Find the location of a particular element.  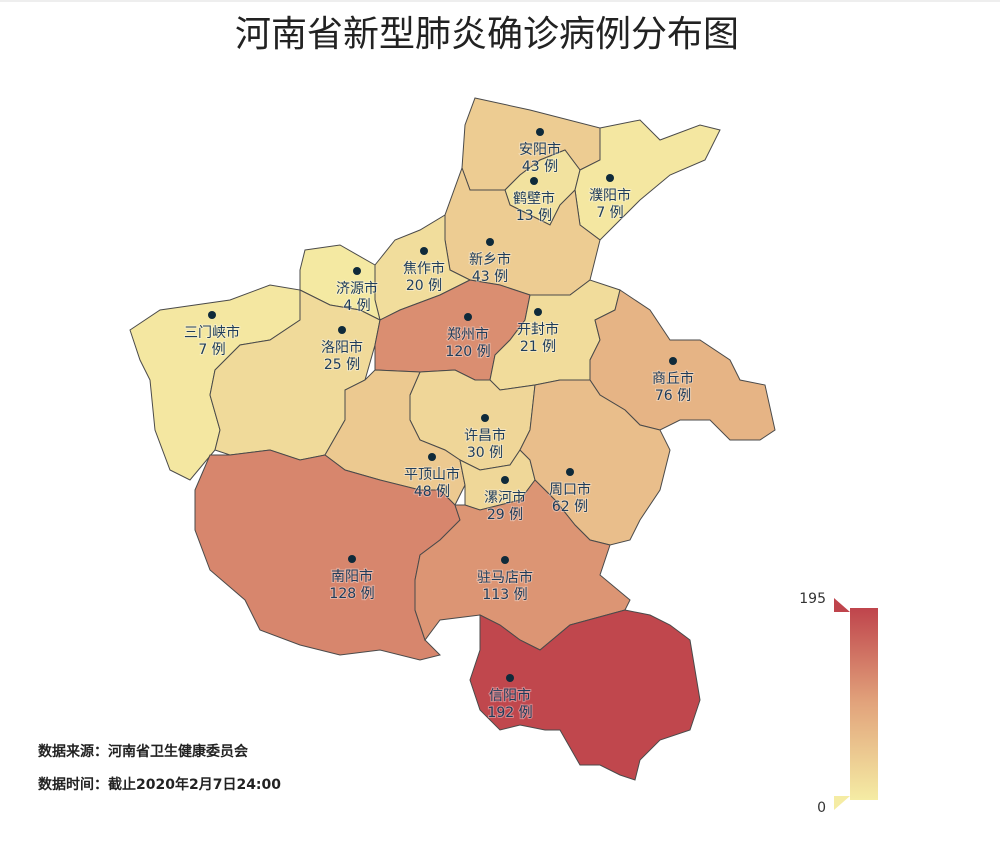

city-name: 平顶山市 is located at coordinates (432, 474).